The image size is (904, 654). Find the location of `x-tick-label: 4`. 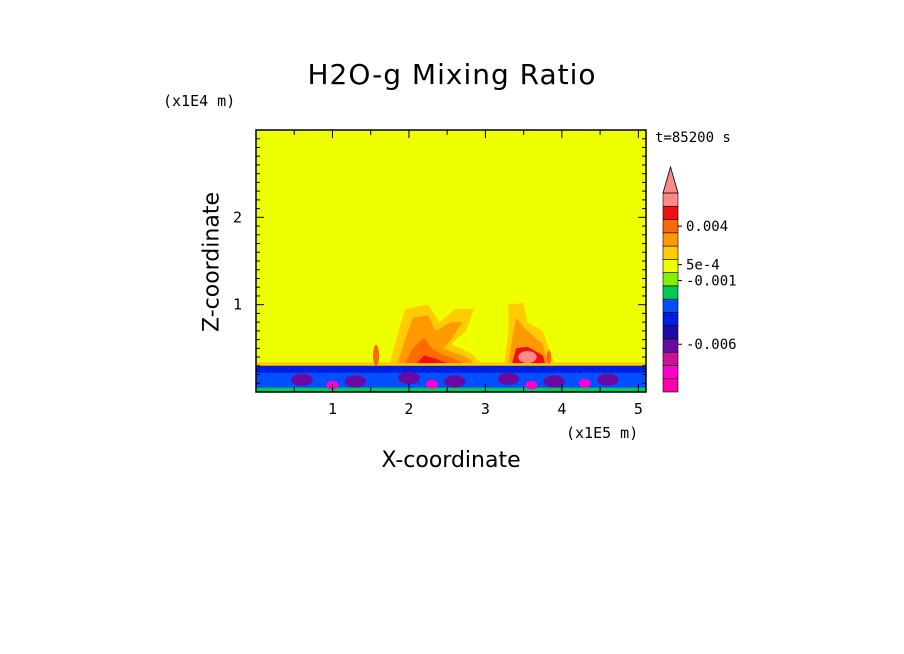

x-tick-label: 4 is located at coordinates (561, 409).